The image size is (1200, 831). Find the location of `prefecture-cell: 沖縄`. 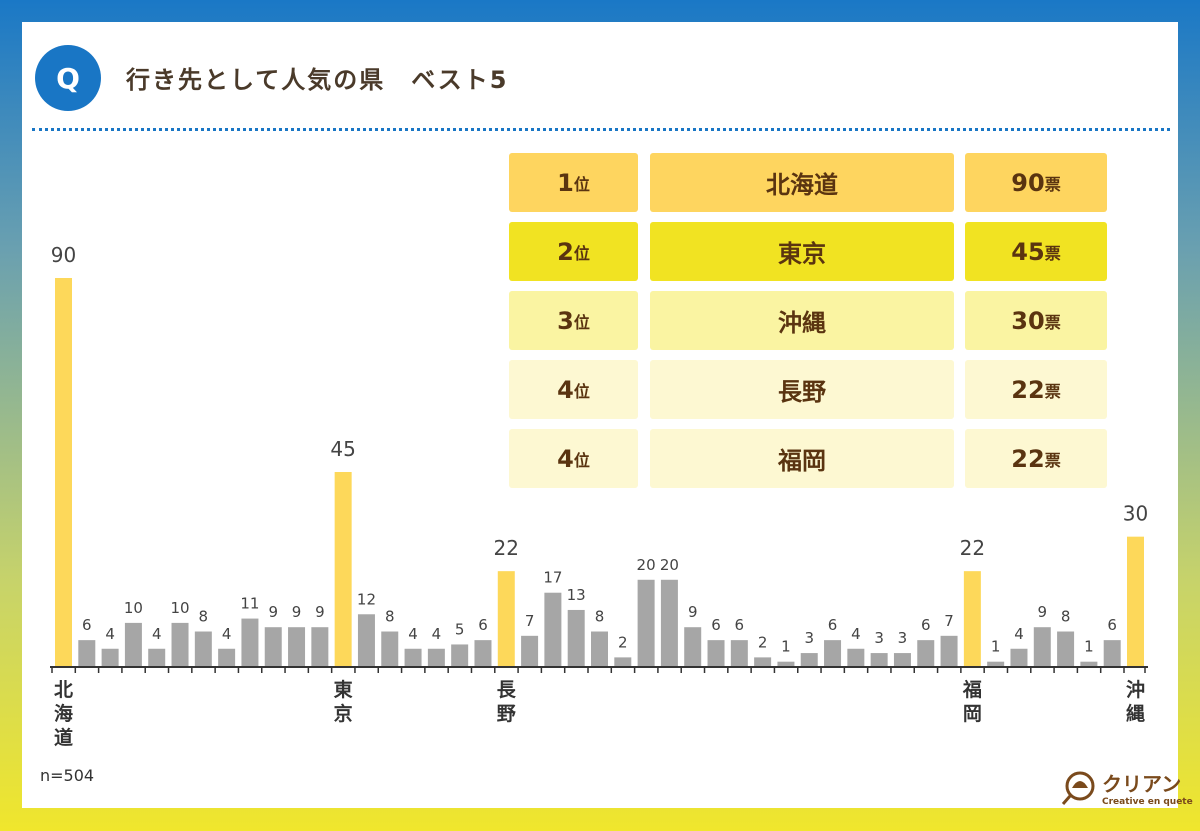

prefecture-cell: 沖縄 is located at coordinates (802, 320).